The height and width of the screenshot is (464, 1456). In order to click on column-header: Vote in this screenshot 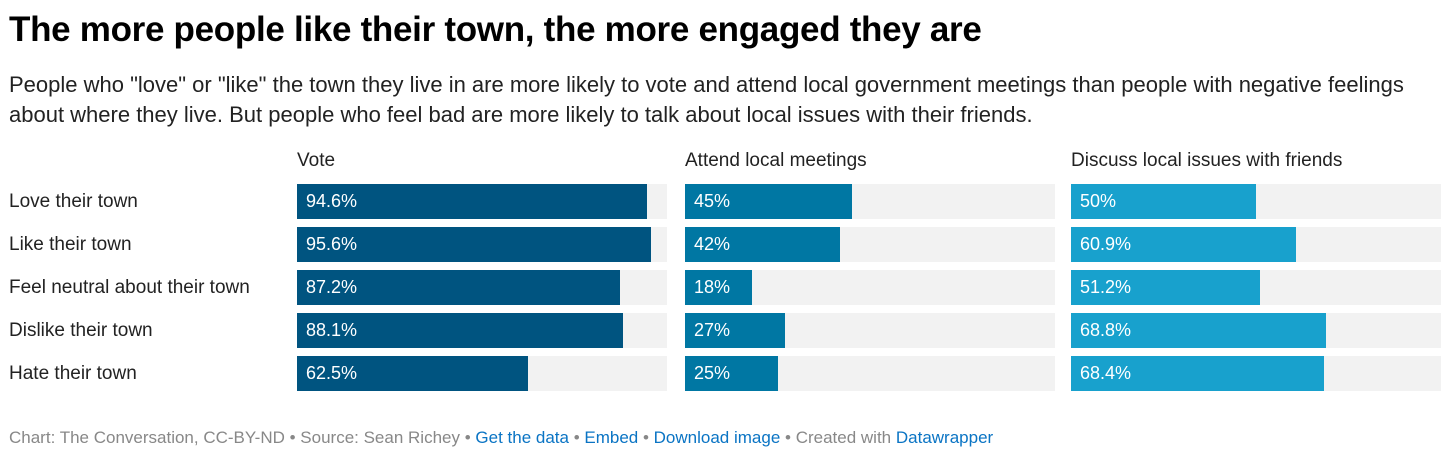, I will do `click(316, 160)`.